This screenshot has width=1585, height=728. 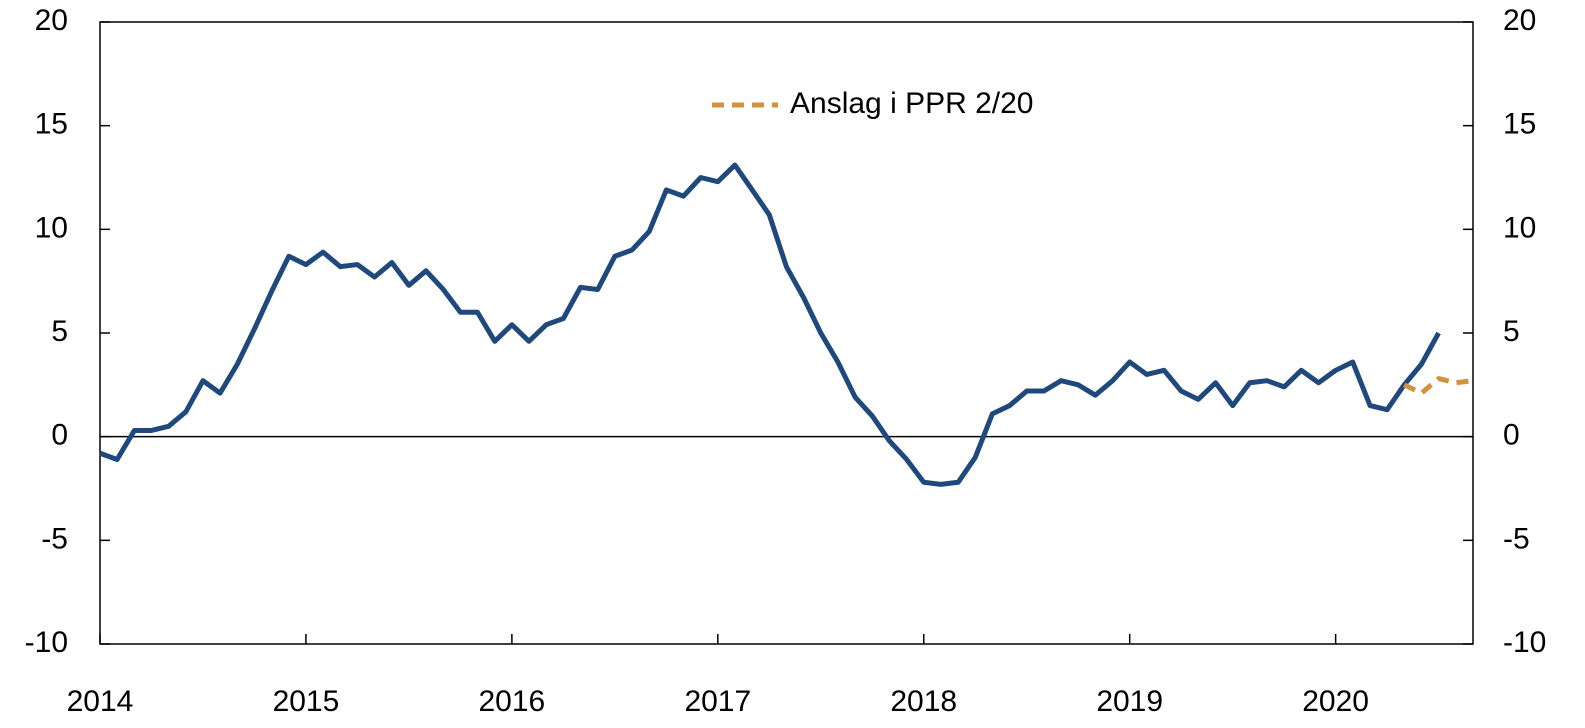 What do you see at coordinates (100, 701) in the screenshot?
I see `x-tick-label: 2014` at bounding box center [100, 701].